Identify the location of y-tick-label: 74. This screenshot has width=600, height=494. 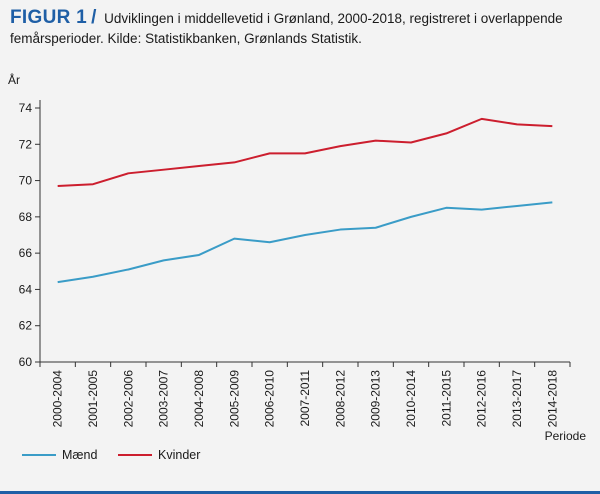
(26, 108).